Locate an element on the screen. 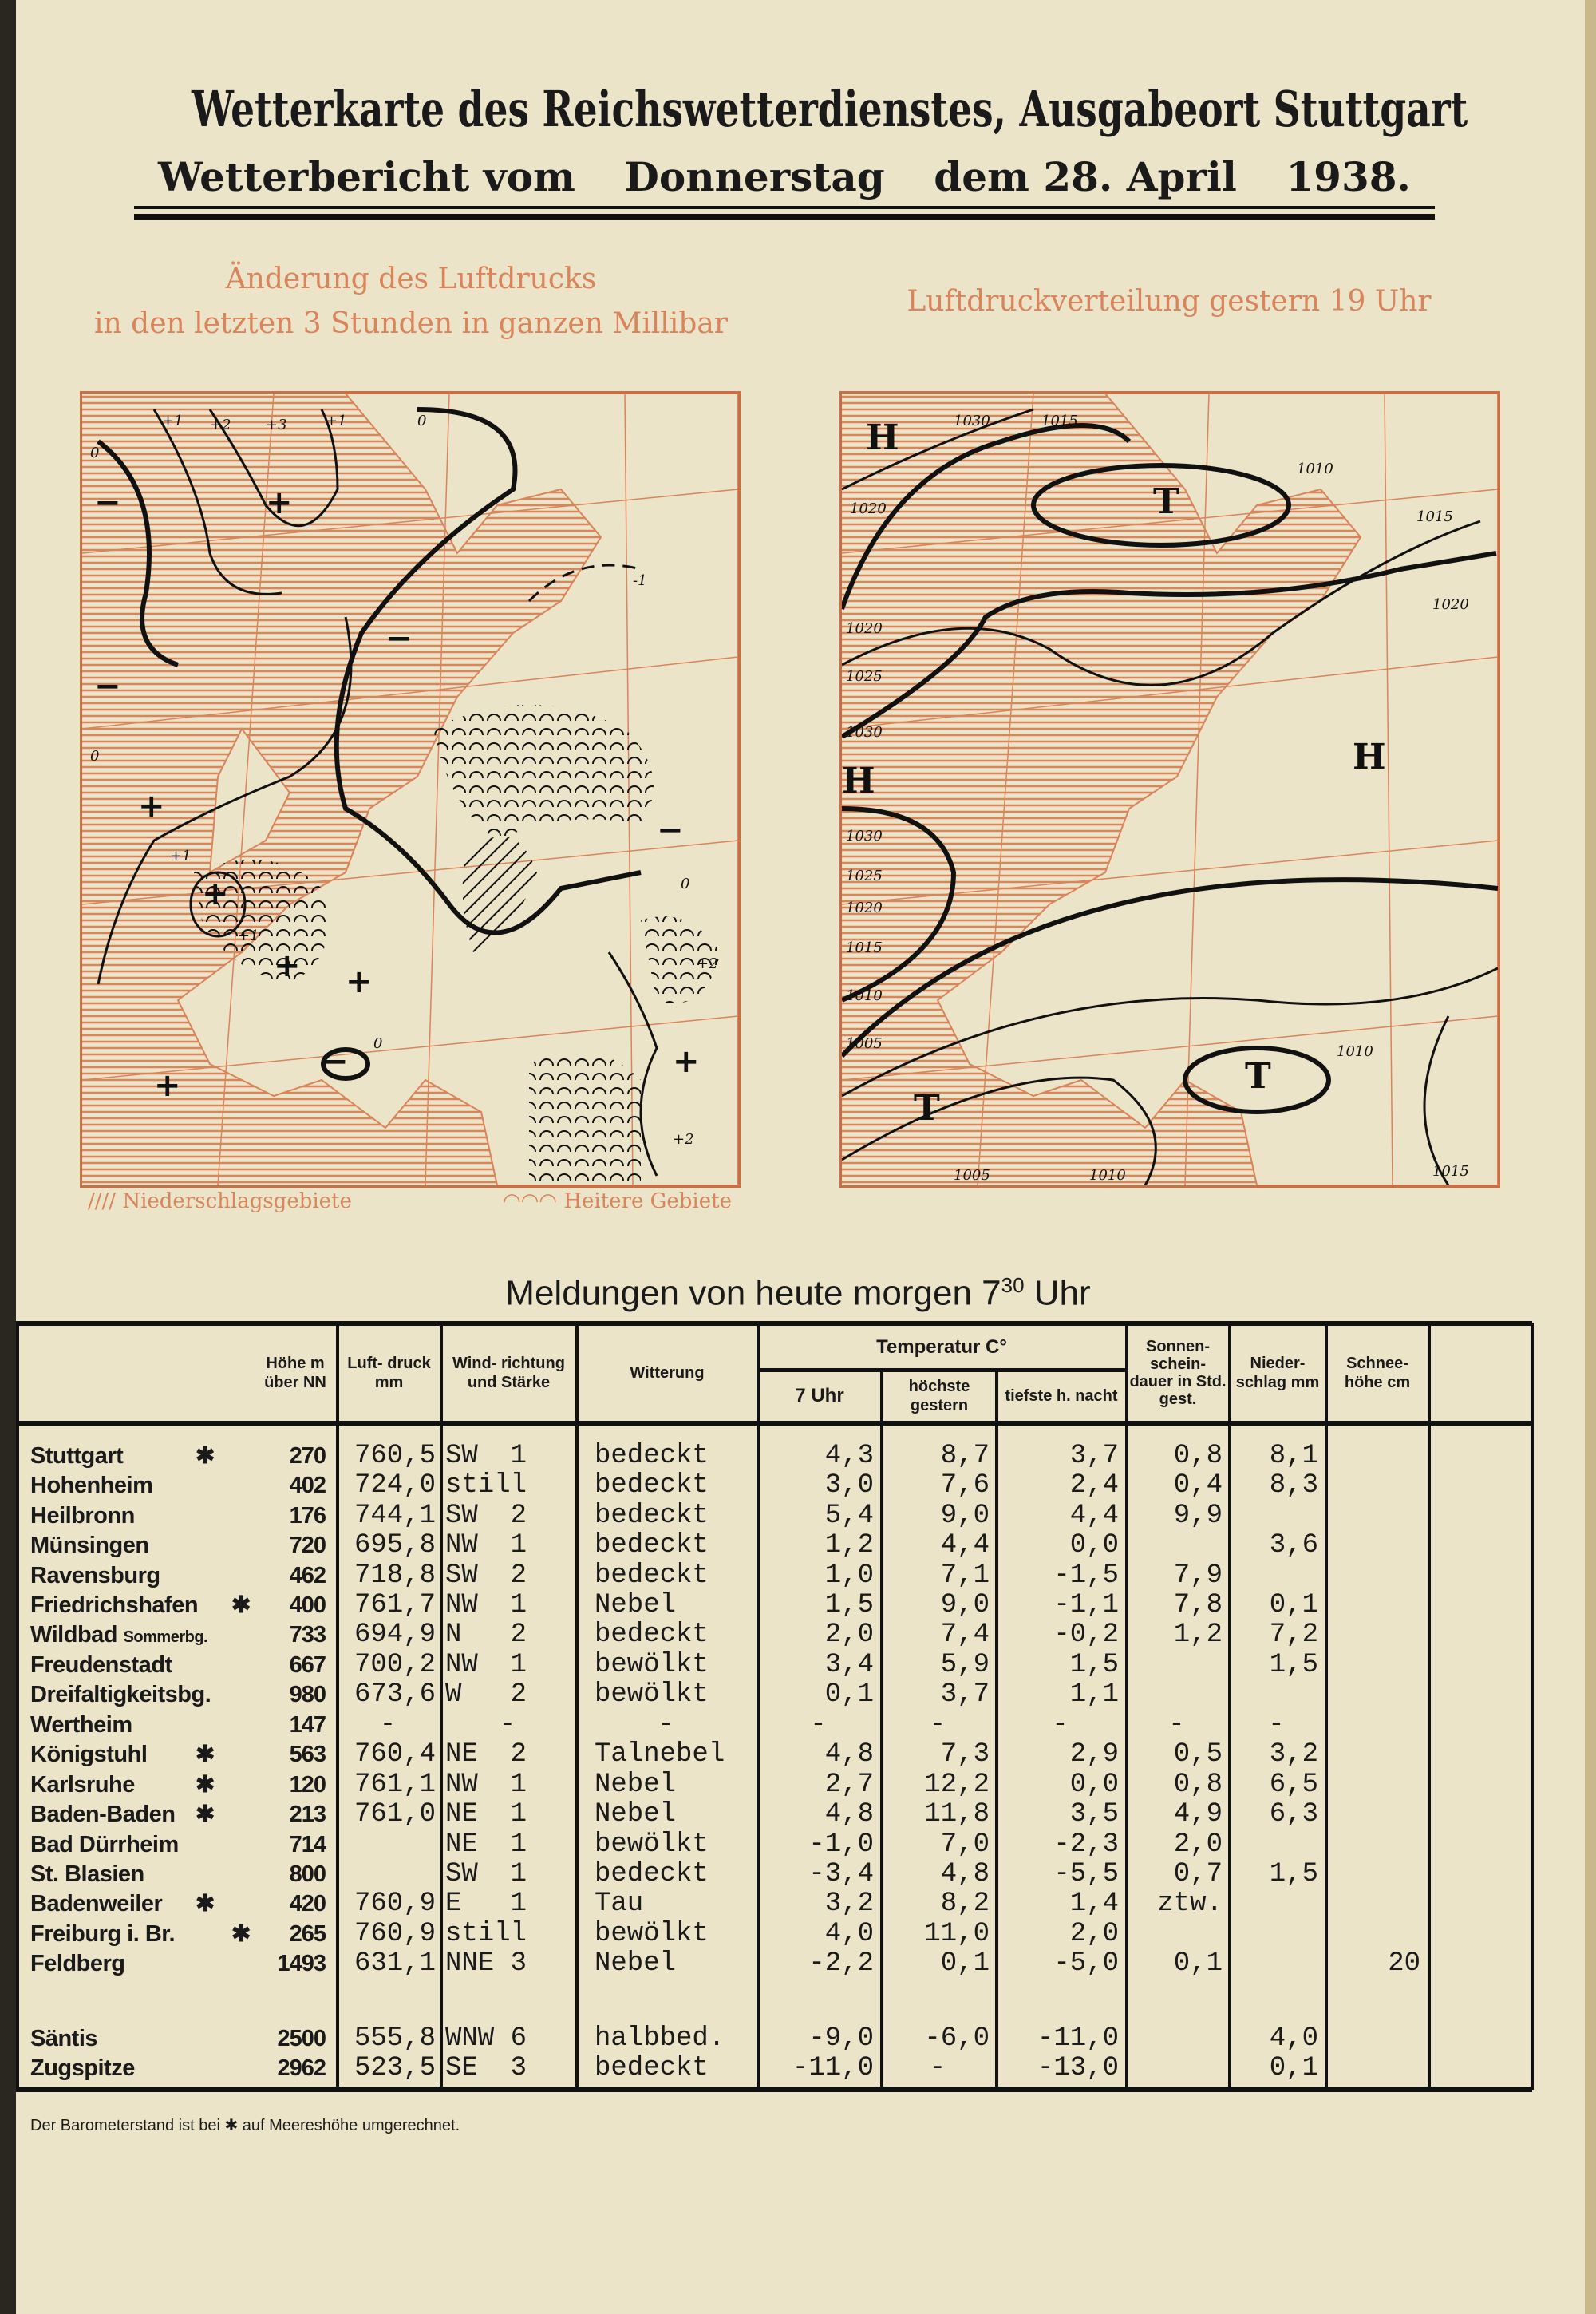 This screenshot has height=2314, width=1596. svg-text: 0 is located at coordinates (94, 756).